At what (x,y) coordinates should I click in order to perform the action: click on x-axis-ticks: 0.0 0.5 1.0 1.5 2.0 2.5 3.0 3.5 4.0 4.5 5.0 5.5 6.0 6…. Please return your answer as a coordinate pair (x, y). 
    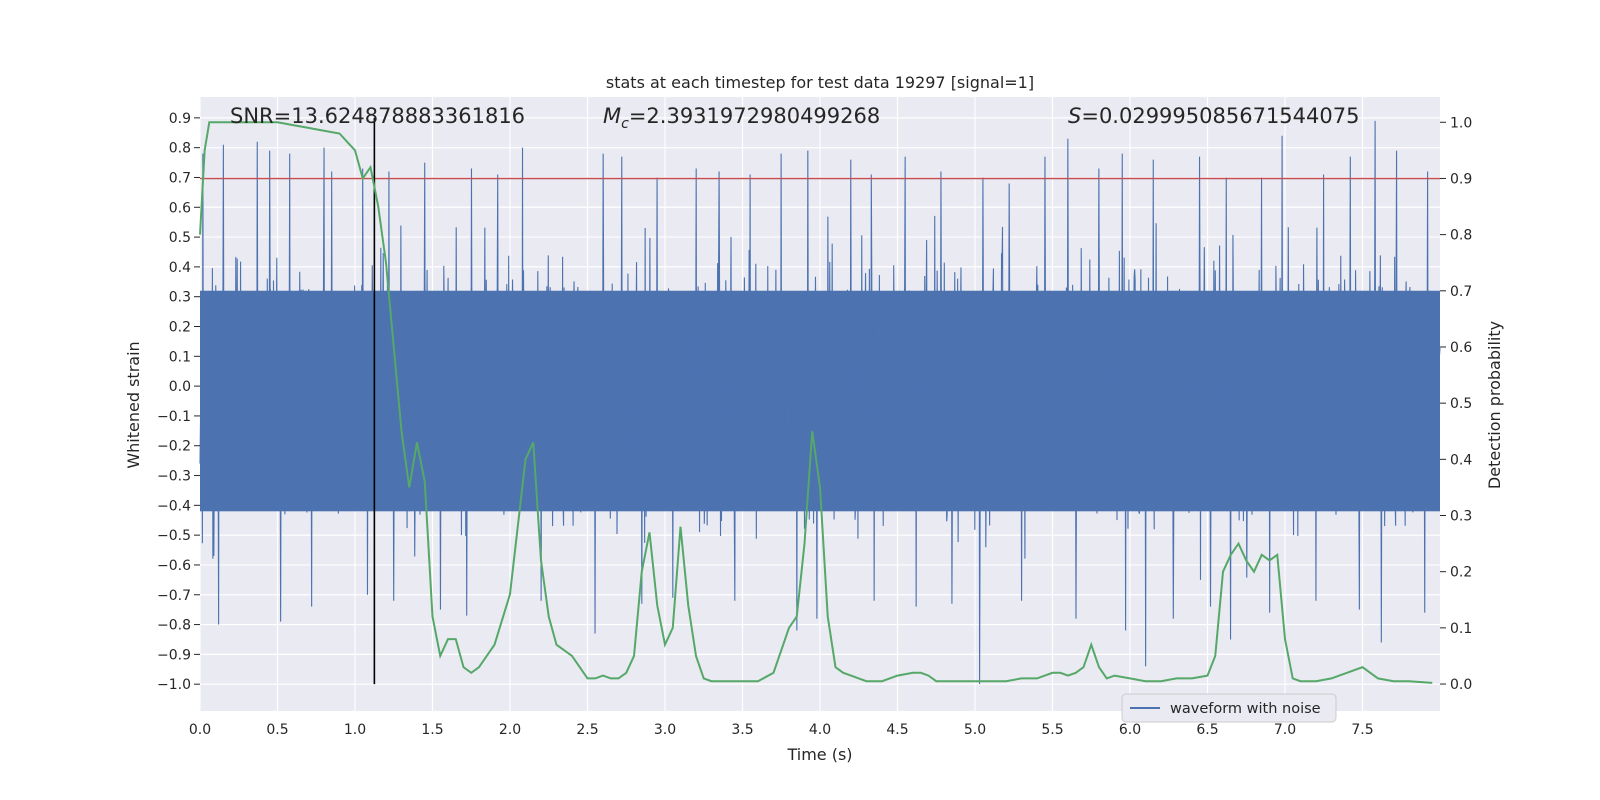
    Looking at the image, I should click on (781, 730).